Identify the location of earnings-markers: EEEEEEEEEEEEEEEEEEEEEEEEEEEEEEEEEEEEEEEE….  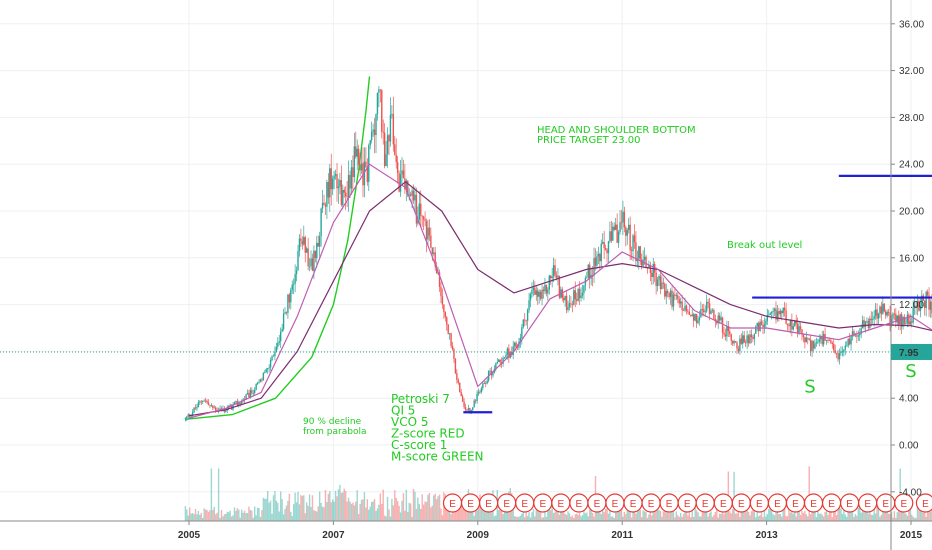
(687, 503).